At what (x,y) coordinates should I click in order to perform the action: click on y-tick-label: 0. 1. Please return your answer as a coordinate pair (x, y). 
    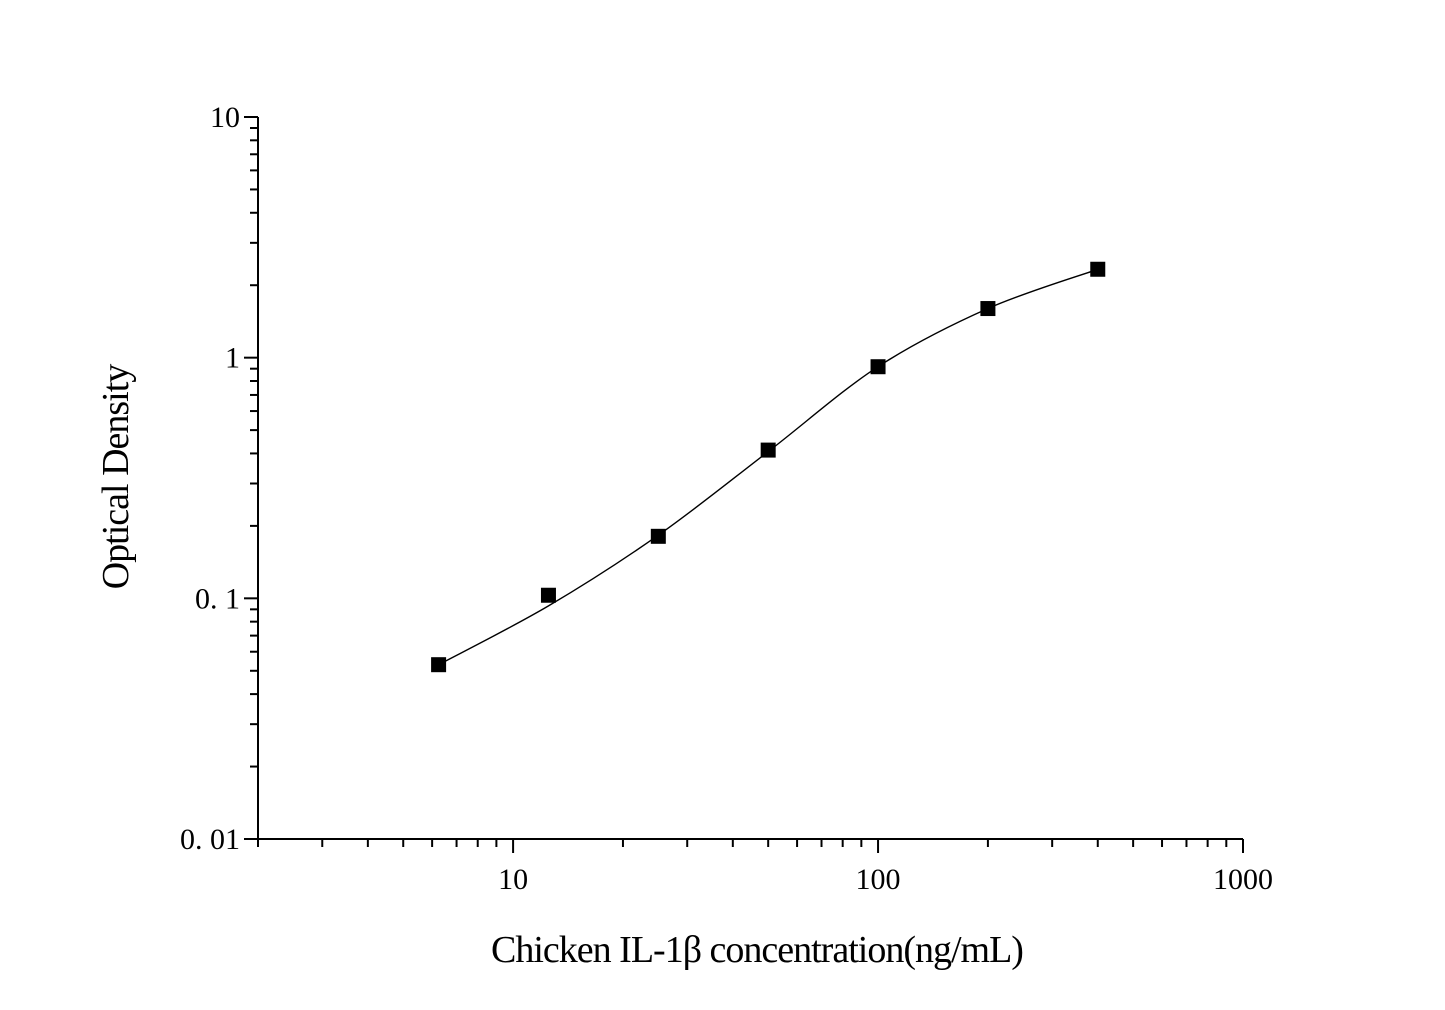
    Looking at the image, I should click on (217, 598).